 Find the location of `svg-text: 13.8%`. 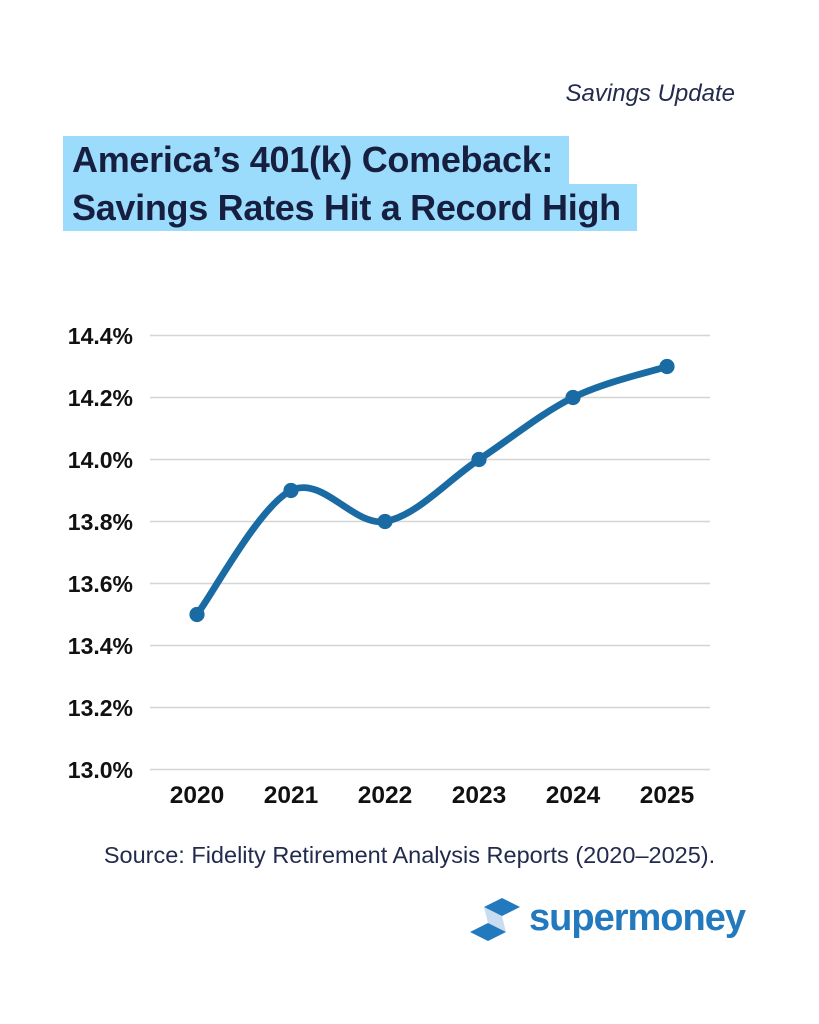

svg-text: 13.8% is located at coordinates (100, 522).